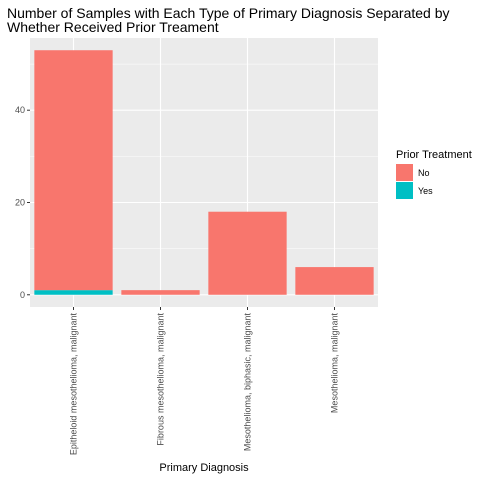  What do you see at coordinates (434, 174) in the screenshot?
I see `legend: Prior Treatment No Yes` at bounding box center [434, 174].